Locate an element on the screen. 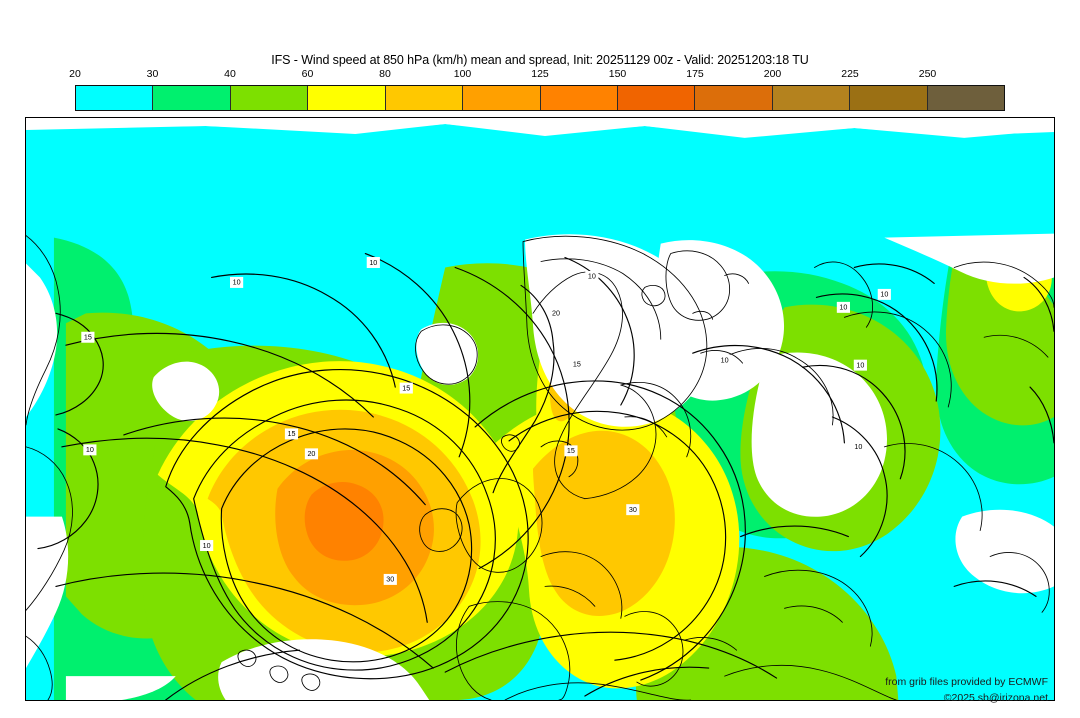 The image size is (1080, 718). colorbar-segments is located at coordinates (540, 98).